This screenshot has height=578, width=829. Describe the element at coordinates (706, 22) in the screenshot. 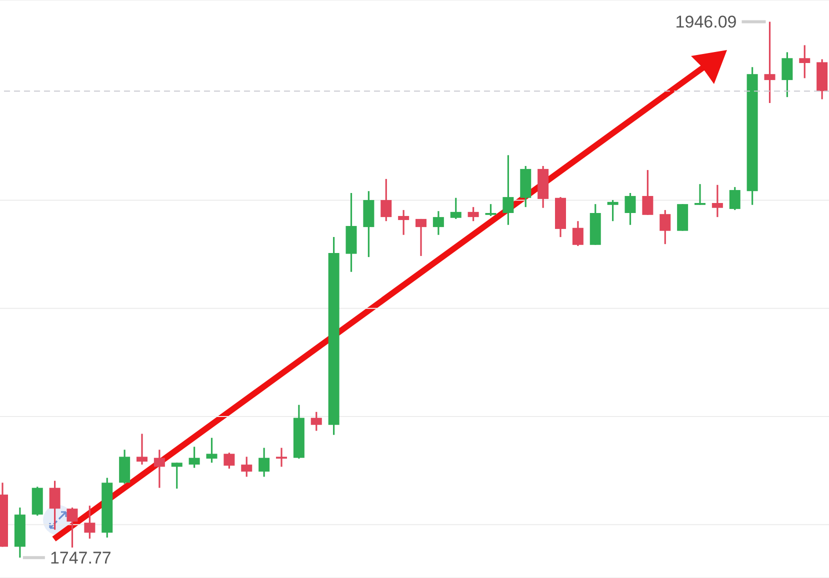

I see `annotation: 1946.09` at that location.